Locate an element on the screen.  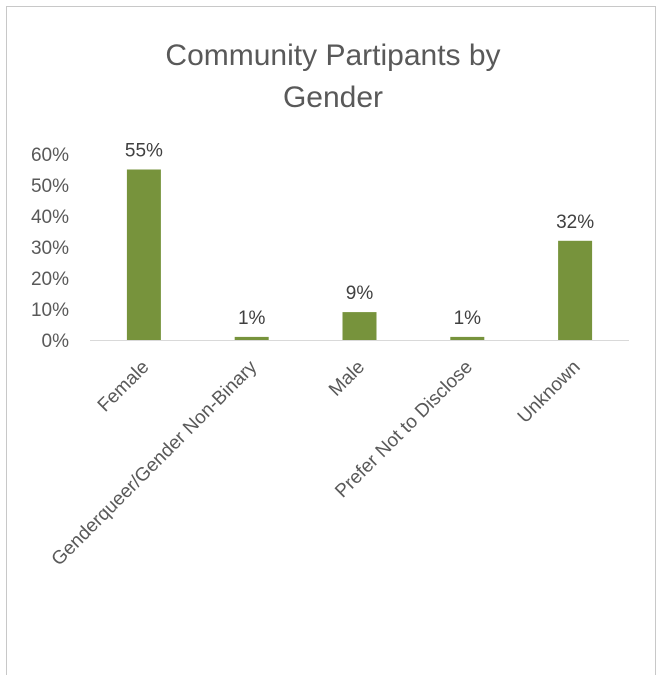
x-tick-label: Unknown is located at coordinates (549, 392).